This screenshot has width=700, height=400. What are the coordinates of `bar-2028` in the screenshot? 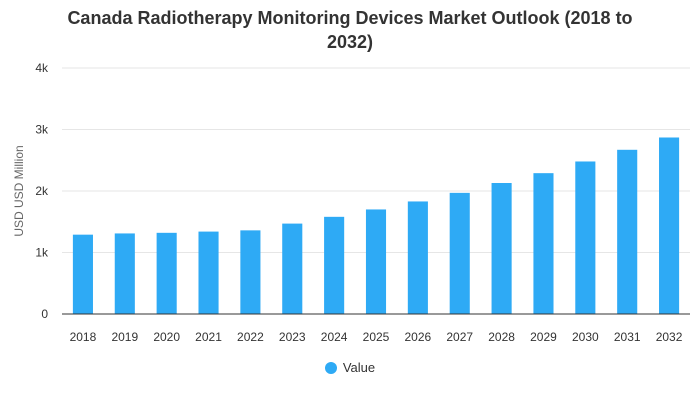 It's located at (501, 248).